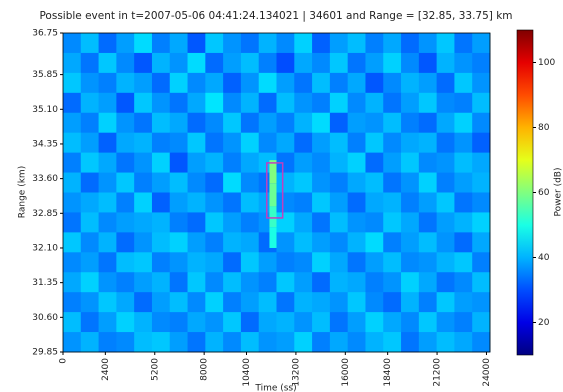 The image size is (563, 392). Describe the element at coordinates (388, 372) in the screenshot. I see `x-tick-label: 18400` at that location.